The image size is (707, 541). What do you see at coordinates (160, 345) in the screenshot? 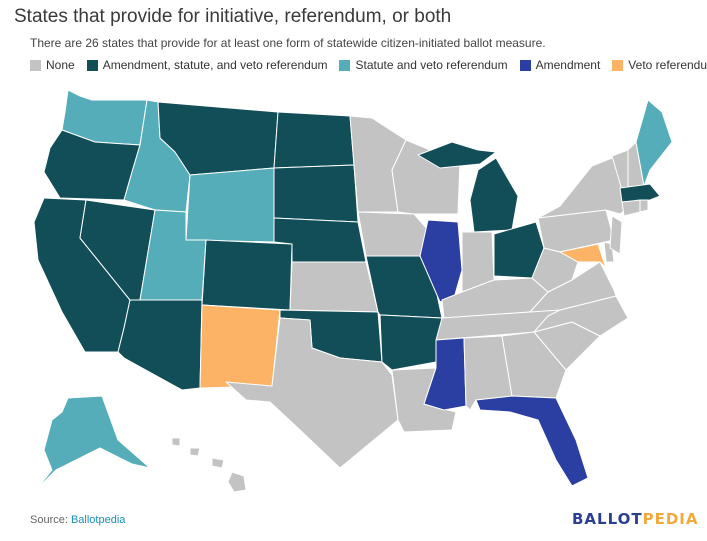
I see `state-arizona` at bounding box center [160, 345].